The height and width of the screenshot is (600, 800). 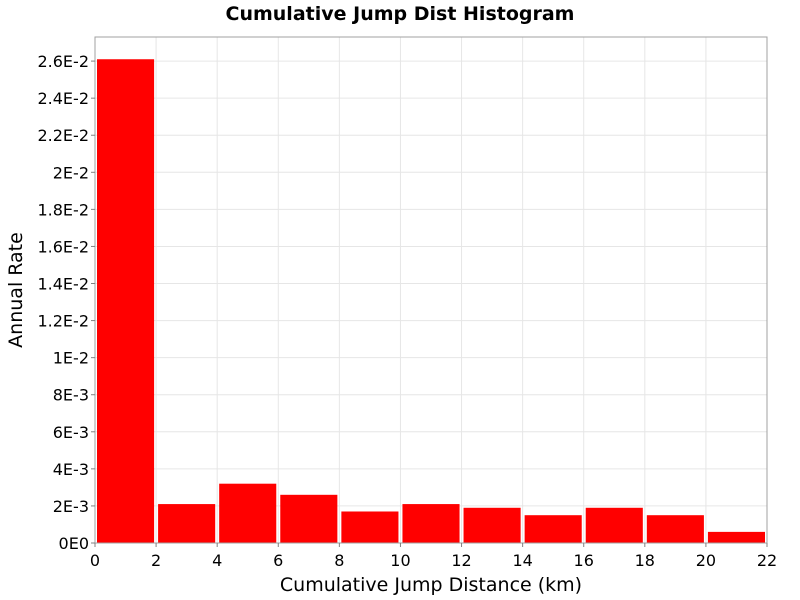 I want to click on y-tick-label: 1.6E-2, so click(x=63, y=246).